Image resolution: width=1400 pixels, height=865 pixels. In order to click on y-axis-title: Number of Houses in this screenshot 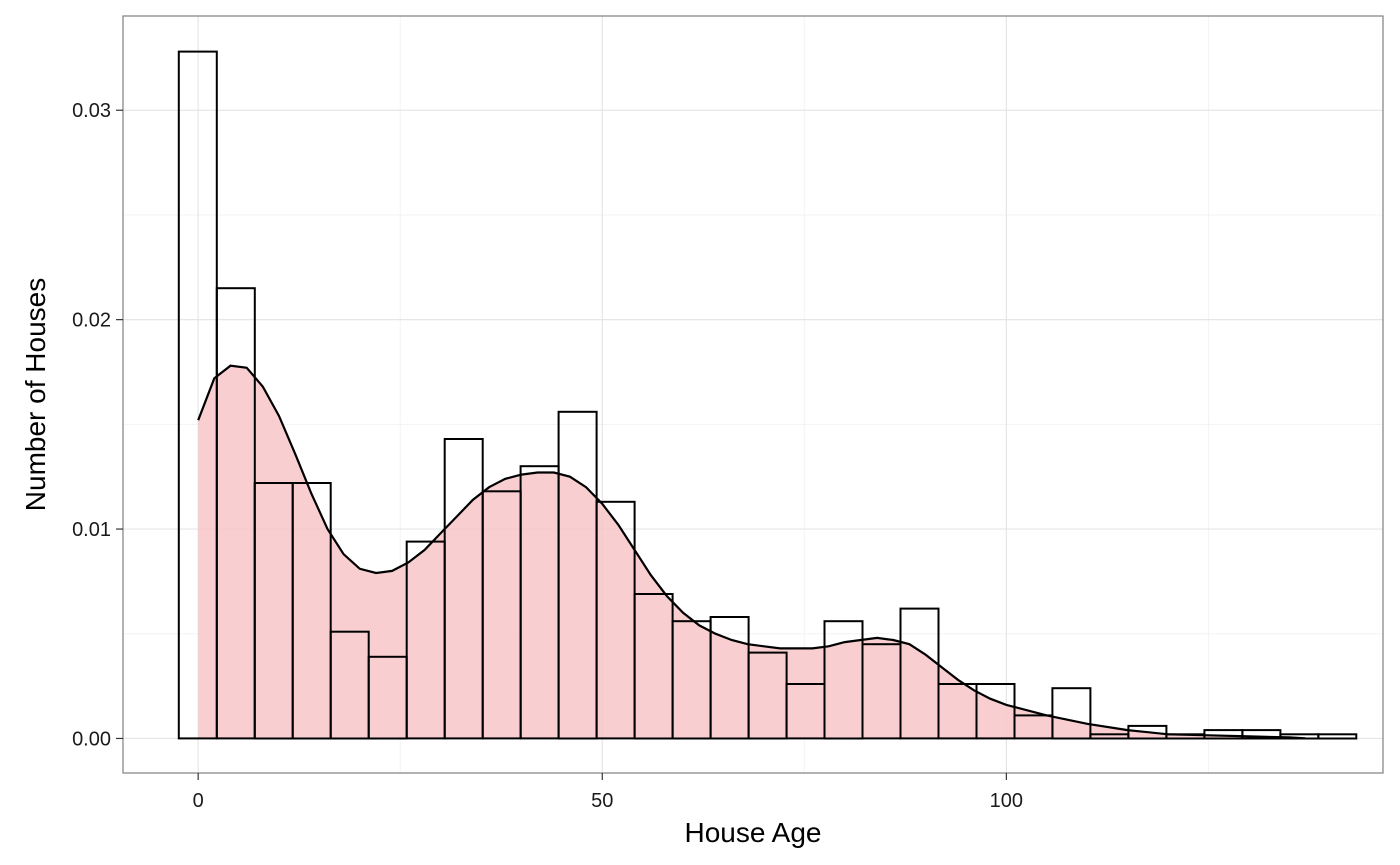, I will do `click(35, 394)`.